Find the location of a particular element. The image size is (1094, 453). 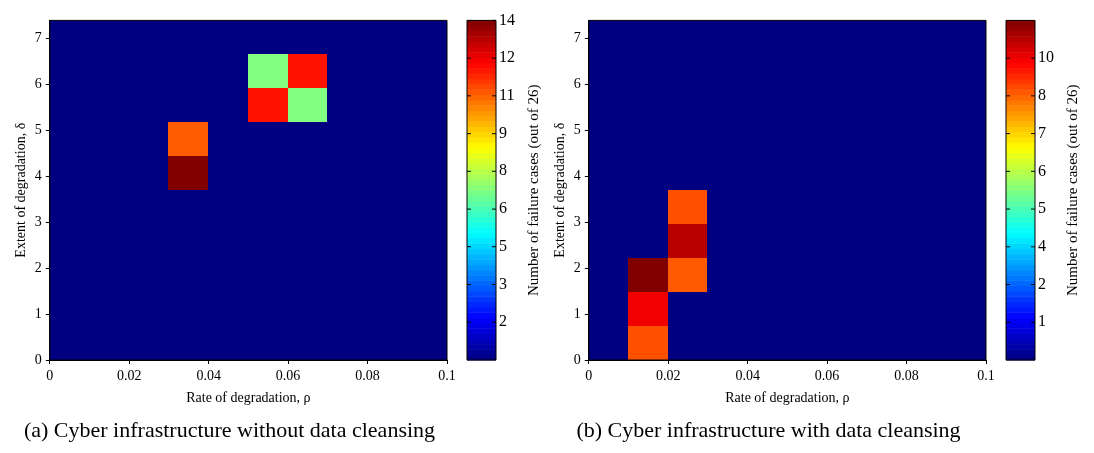

color-bar-label: 7 is located at coordinates (1042, 132).